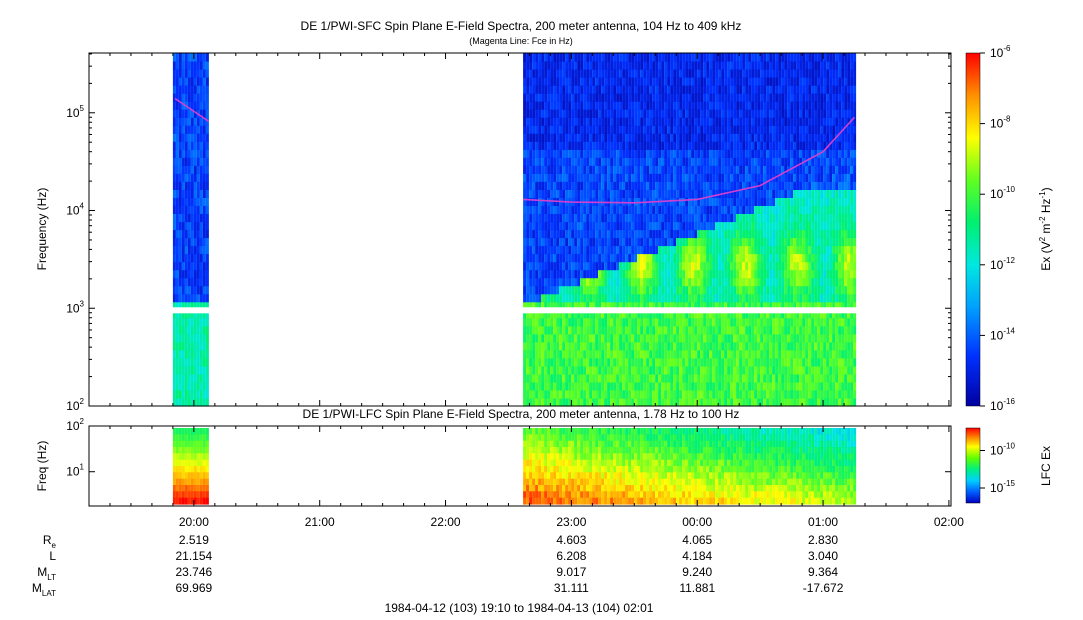 The width and height of the screenshot is (1083, 620). What do you see at coordinates (1002, 405) in the screenshot?
I see `sfc-colorbar-tick-label: 10⁻¹⁶` at bounding box center [1002, 405].